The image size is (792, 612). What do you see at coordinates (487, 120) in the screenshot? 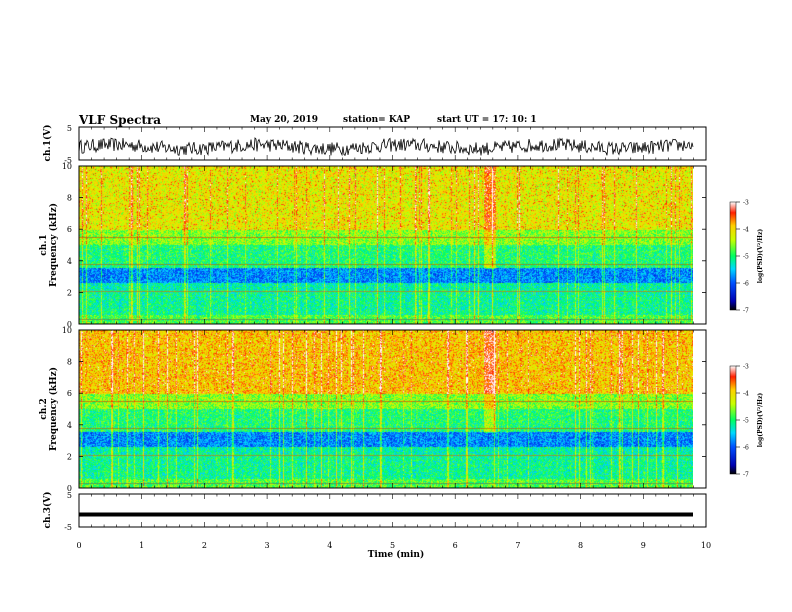
I see `start-time-label: start UT = 17: 10: 1` at bounding box center [487, 120].